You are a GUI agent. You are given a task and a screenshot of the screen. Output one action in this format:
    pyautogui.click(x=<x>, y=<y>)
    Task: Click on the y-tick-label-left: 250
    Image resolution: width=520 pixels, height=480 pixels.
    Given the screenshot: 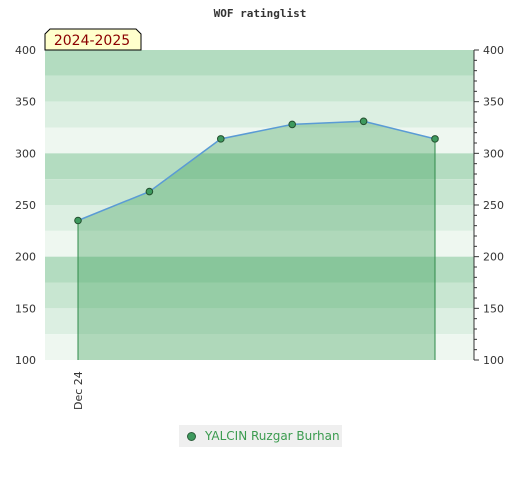 What is the action you would take?
    pyautogui.click(x=25, y=205)
    